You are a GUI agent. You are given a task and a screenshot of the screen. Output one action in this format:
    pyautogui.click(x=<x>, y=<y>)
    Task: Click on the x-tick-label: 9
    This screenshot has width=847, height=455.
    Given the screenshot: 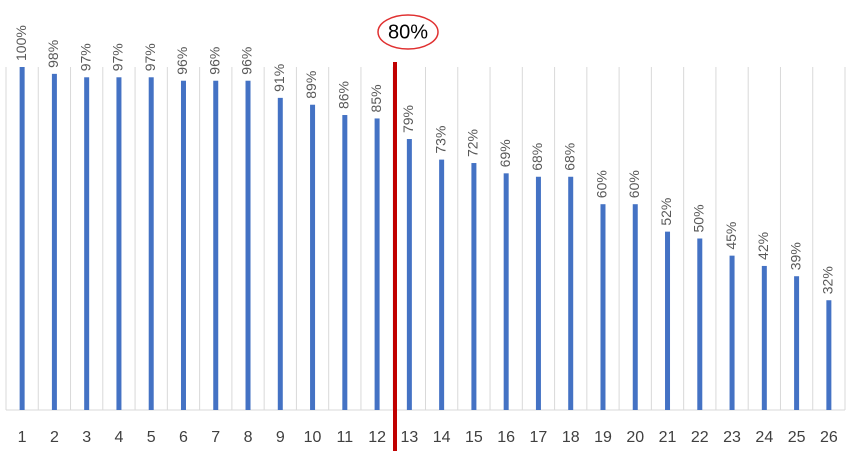 What is the action you would take?
    pyautogui.click(x=280, y=437)
    